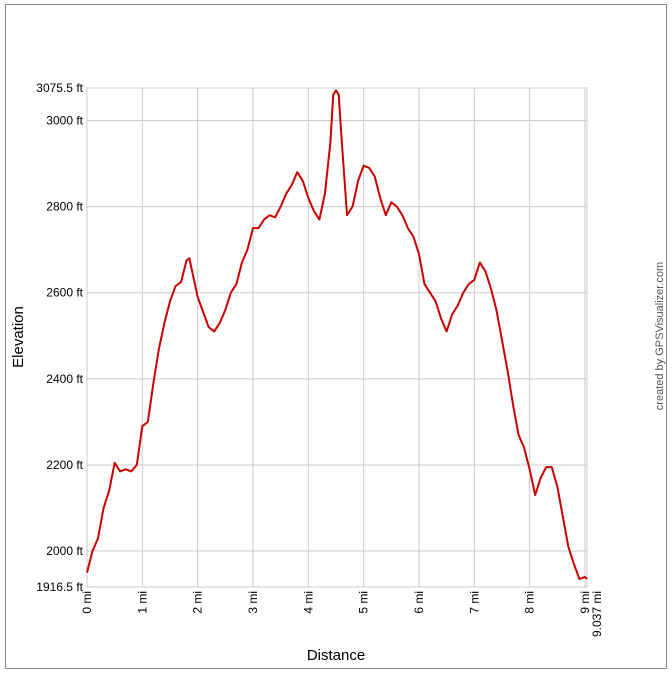  I want to click on x-tick-label: 5 mi, so click(364, 602).